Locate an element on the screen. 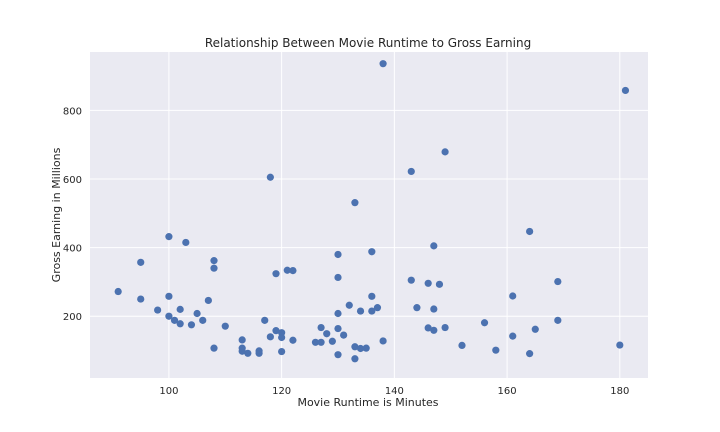  x-tick-label: 120 is located at coordinates (281, 391).